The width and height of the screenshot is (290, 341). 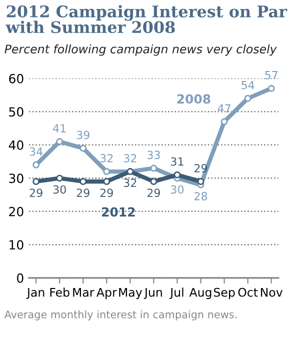 What do you see at coordinates (17, 245) in the screenshot?
I see `y-tick-label: 10` at bounding box center [17, 245].